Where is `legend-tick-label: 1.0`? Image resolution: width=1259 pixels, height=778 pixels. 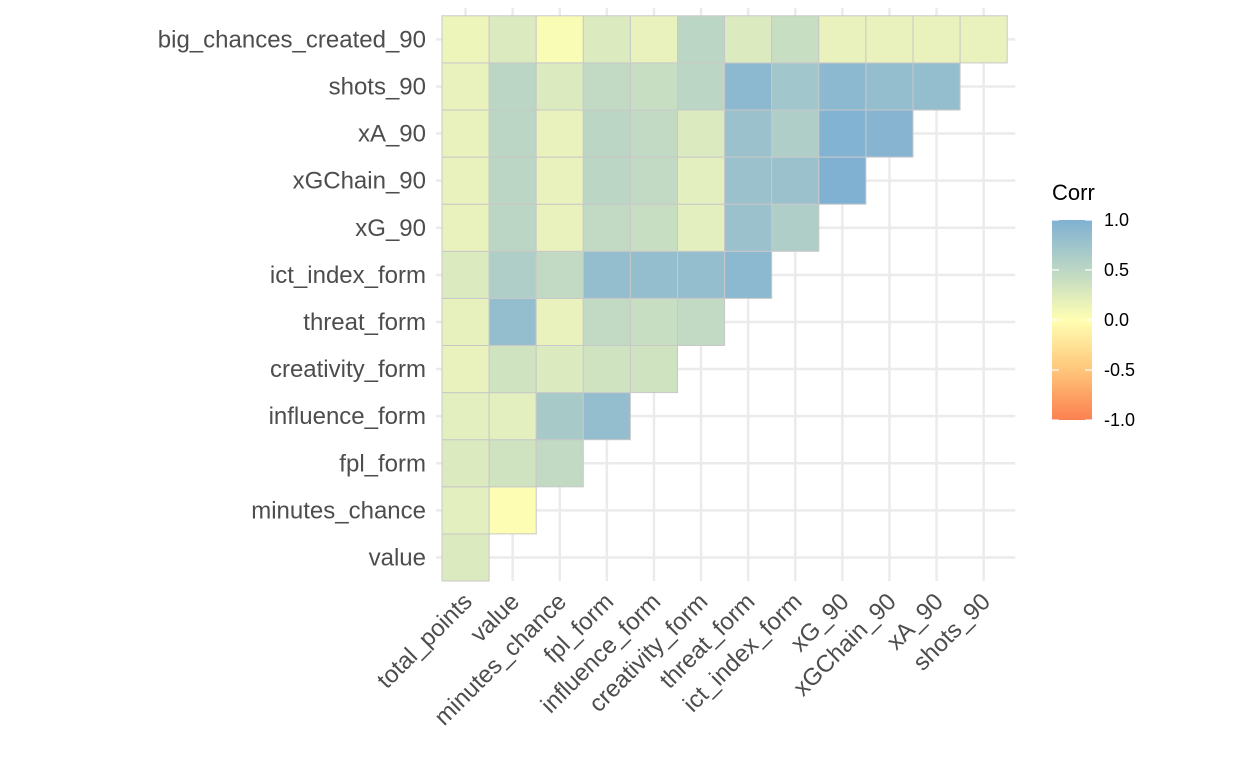 legend-tick-label: 1.0 is located at coordinates (1116, 220).